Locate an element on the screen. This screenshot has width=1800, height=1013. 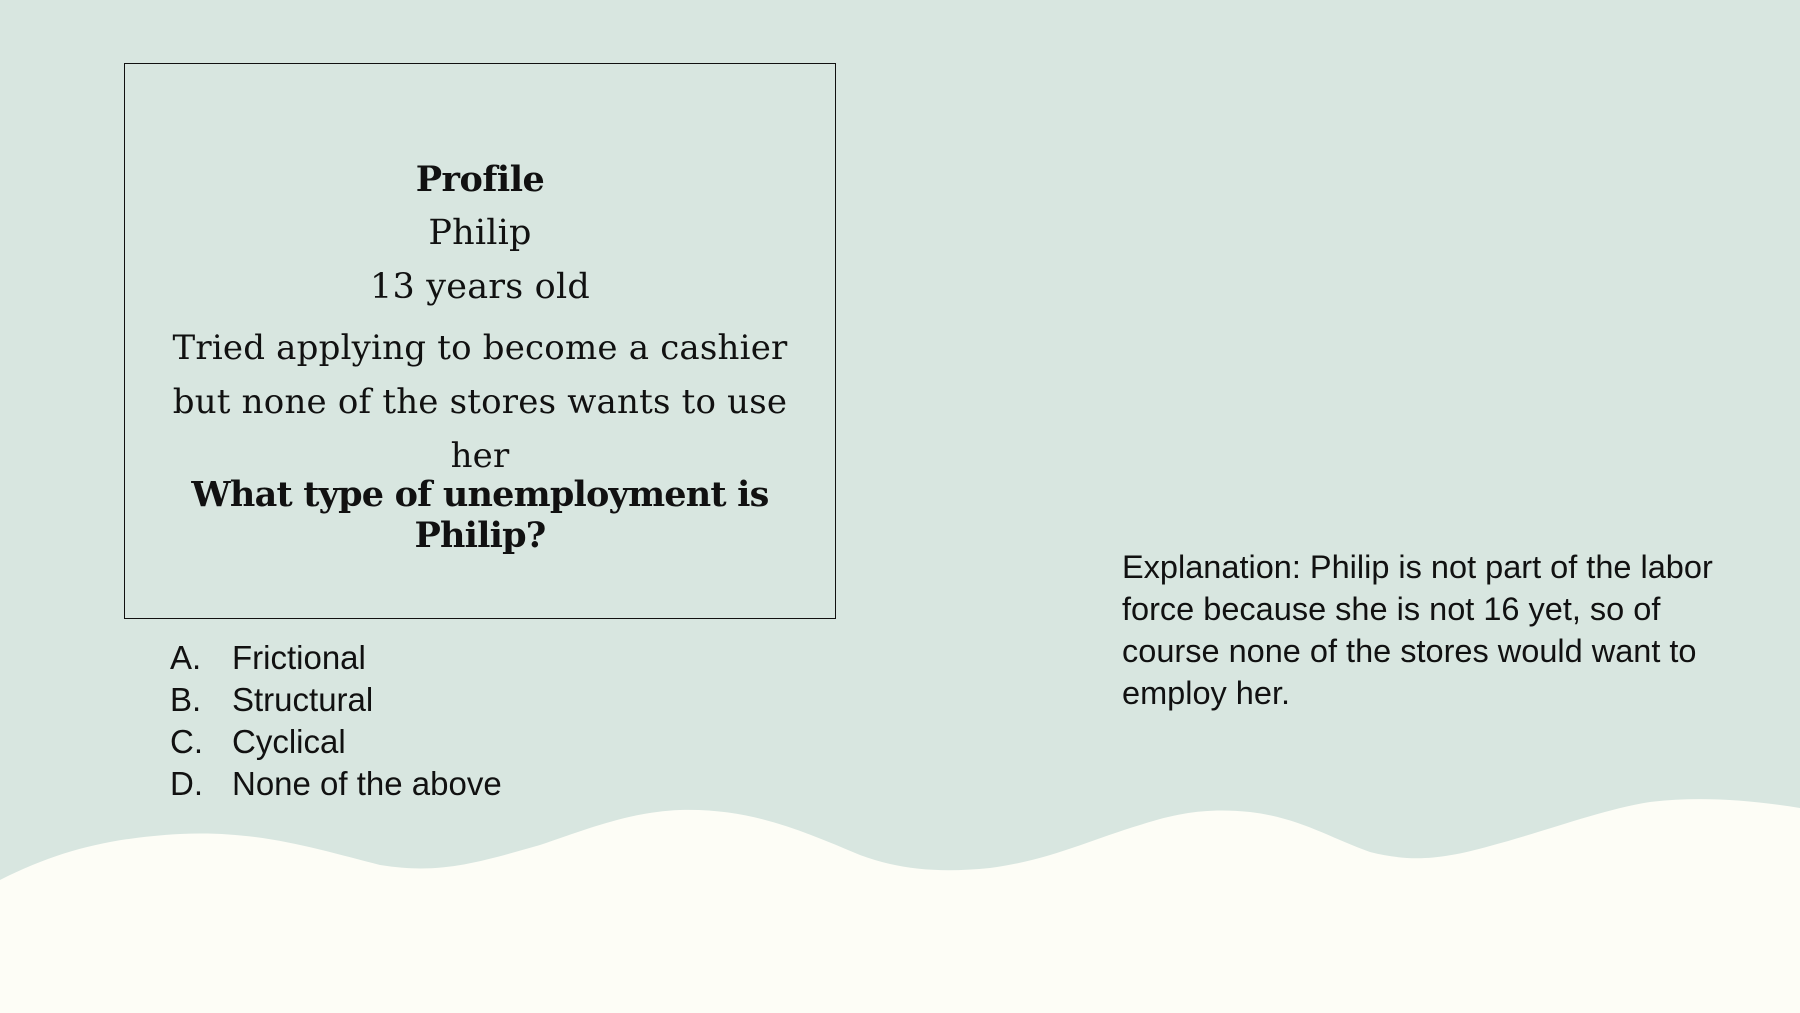
option-text: Structural is located at coordinates (303, 699).